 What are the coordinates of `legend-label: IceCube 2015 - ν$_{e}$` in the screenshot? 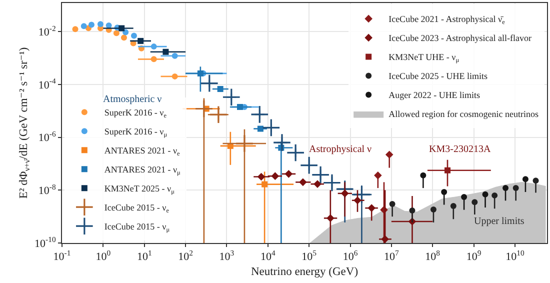 It's located at (137, 208).